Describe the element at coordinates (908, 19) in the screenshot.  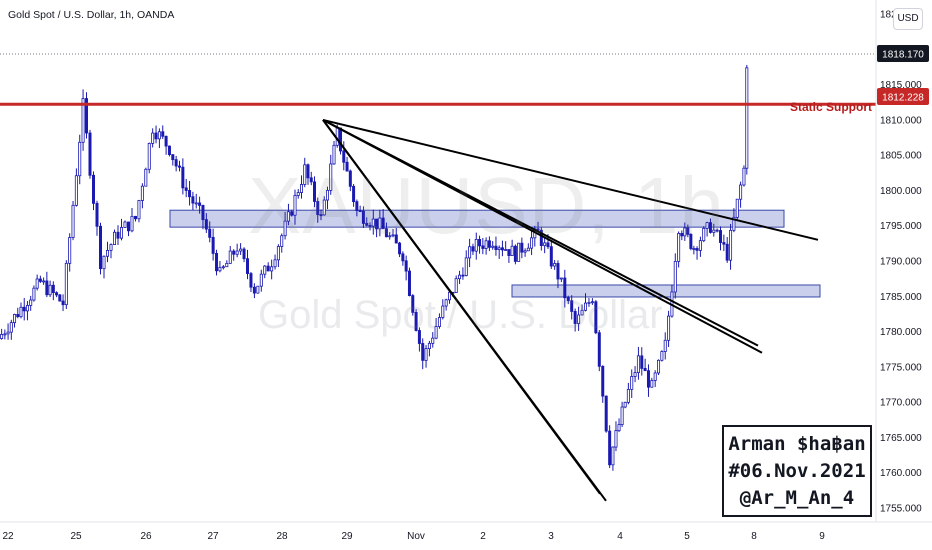
I see `currency-button: USD` at that location.